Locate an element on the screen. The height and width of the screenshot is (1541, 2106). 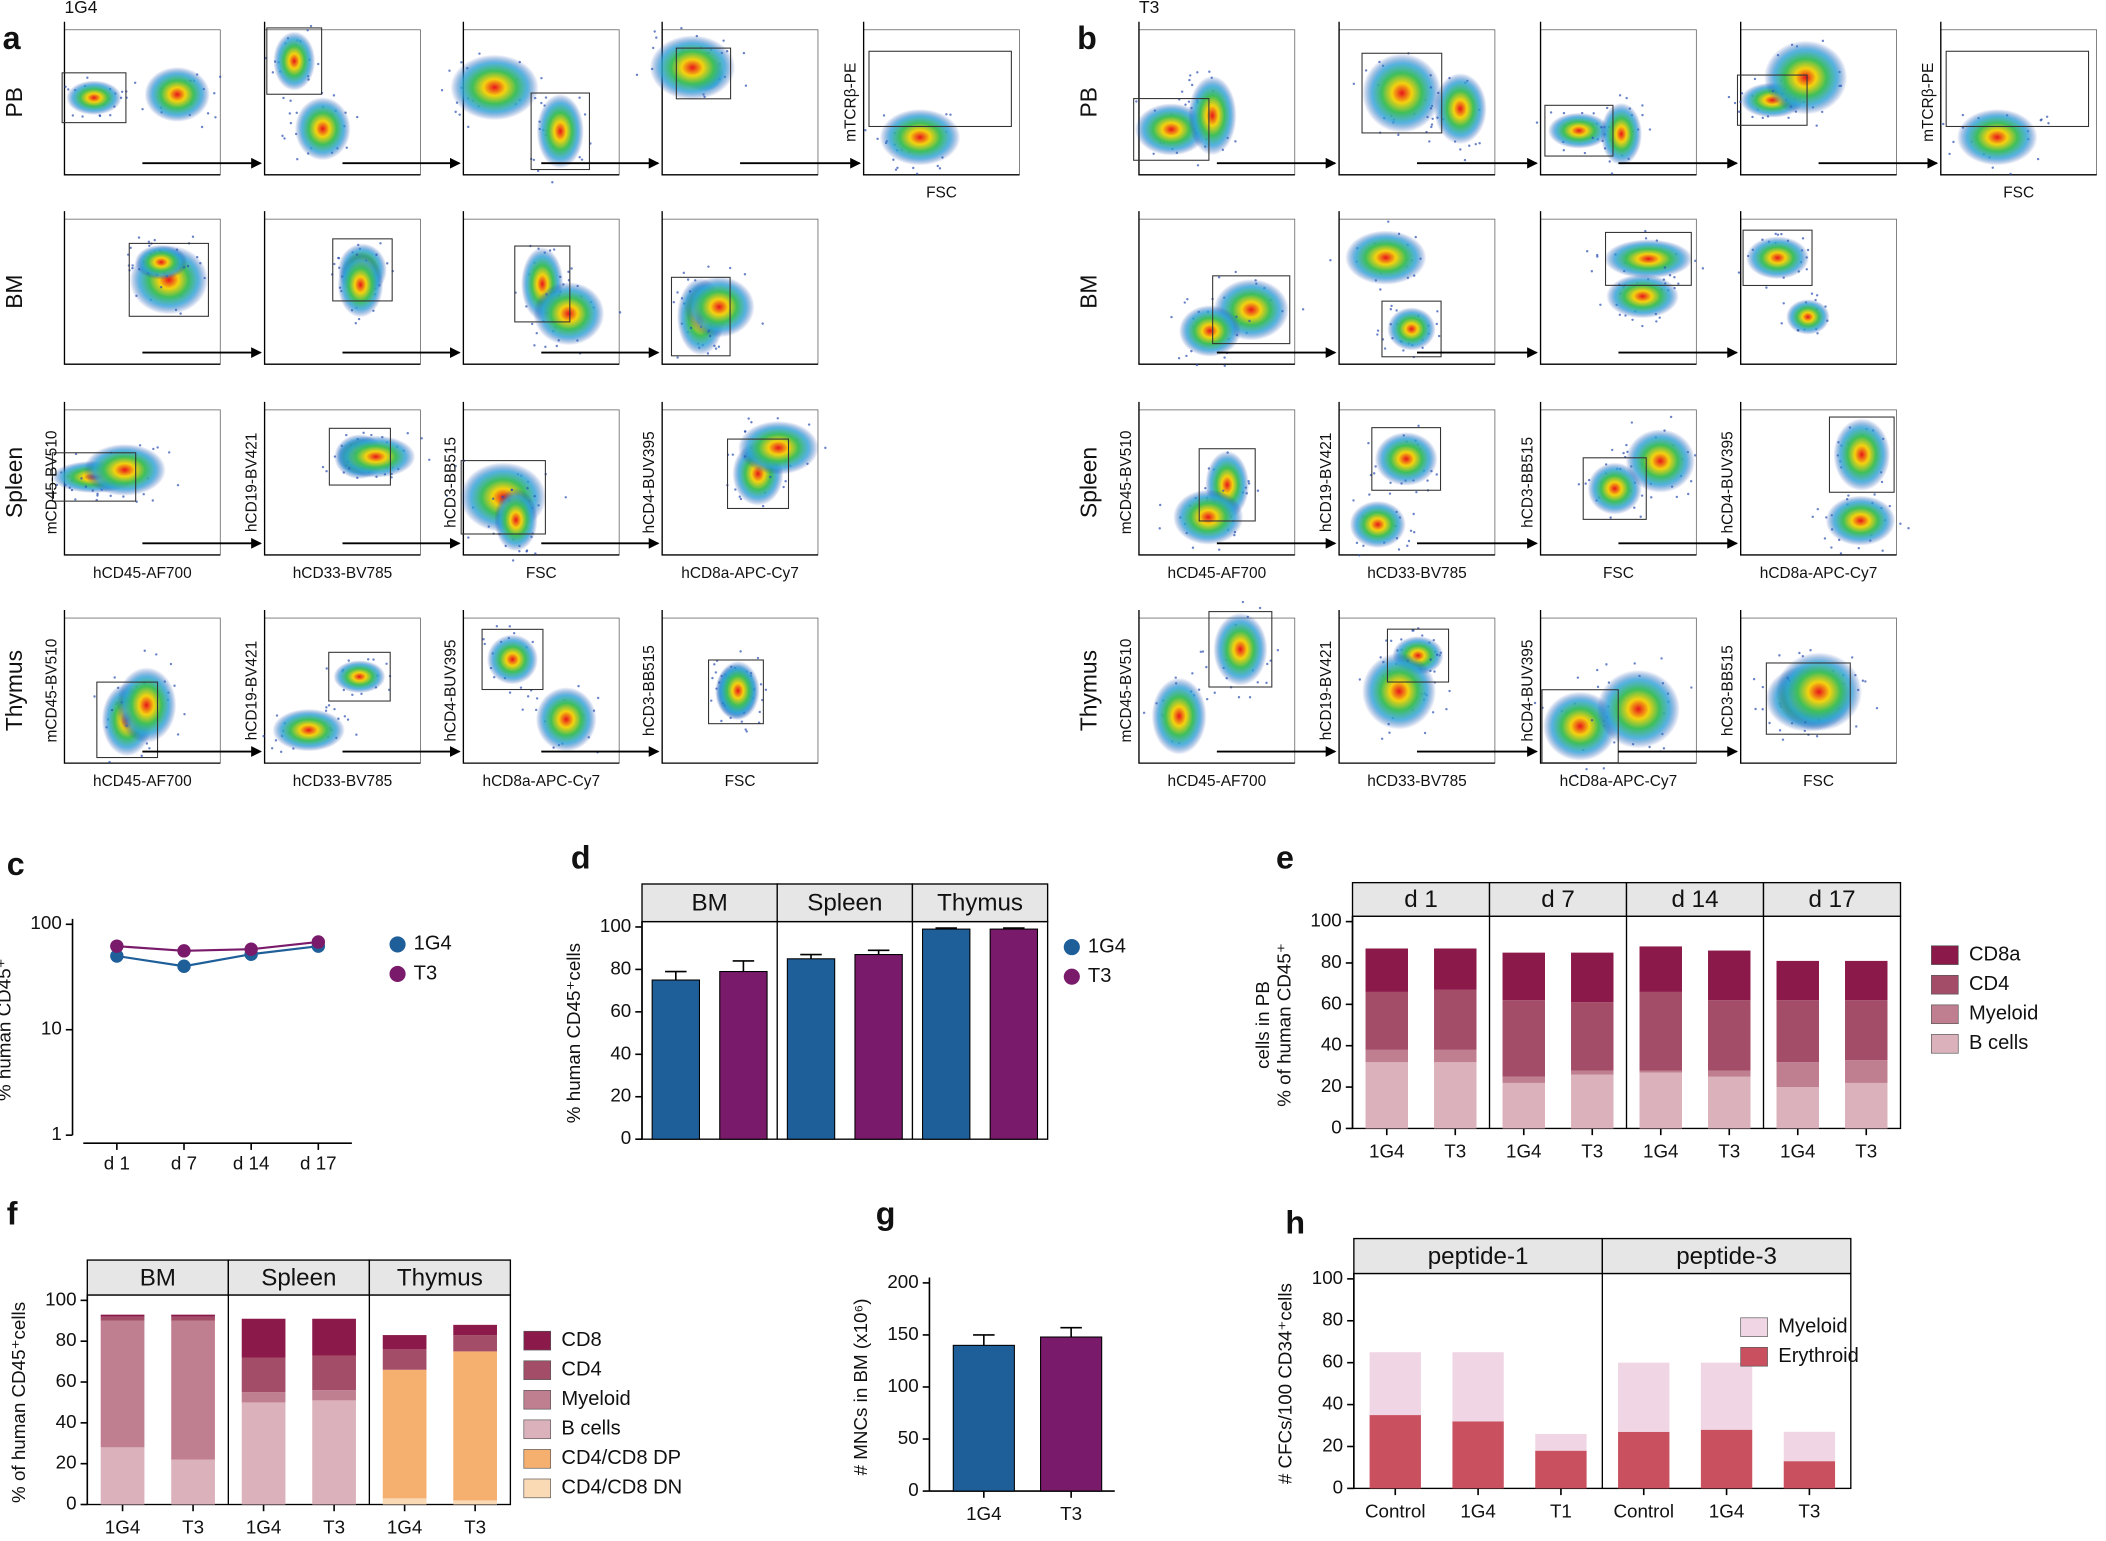
x-axis-label: FSC is located at coordinates (941, 193).